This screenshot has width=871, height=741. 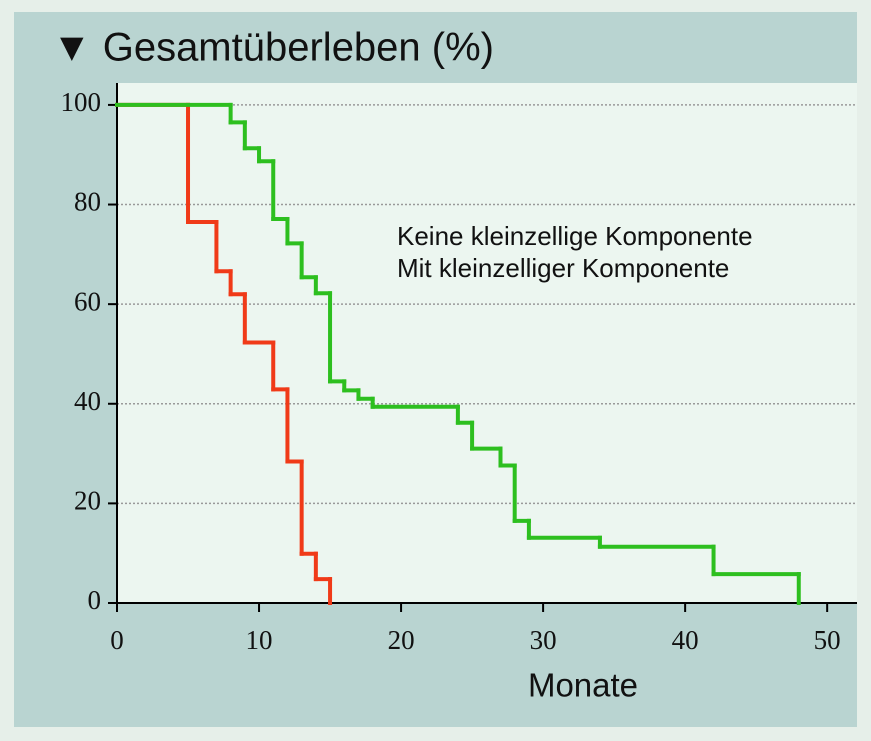 I want to click on y-tick-label: 60, so click(x=87, y=301).